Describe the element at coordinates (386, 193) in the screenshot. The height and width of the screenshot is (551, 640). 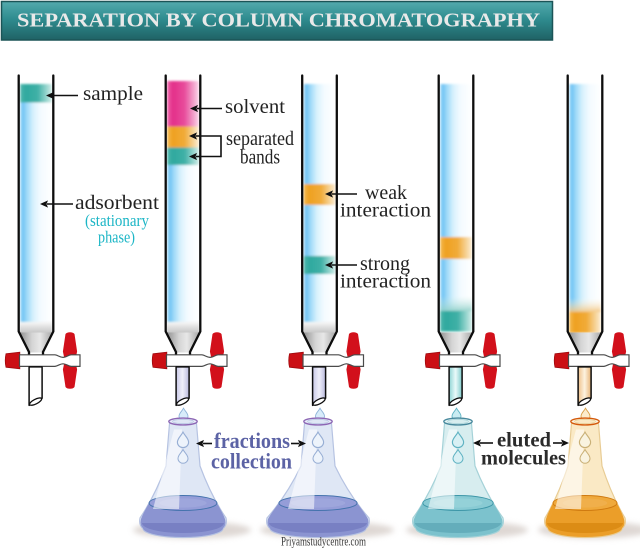
I see `svg-text: weak` at that location.